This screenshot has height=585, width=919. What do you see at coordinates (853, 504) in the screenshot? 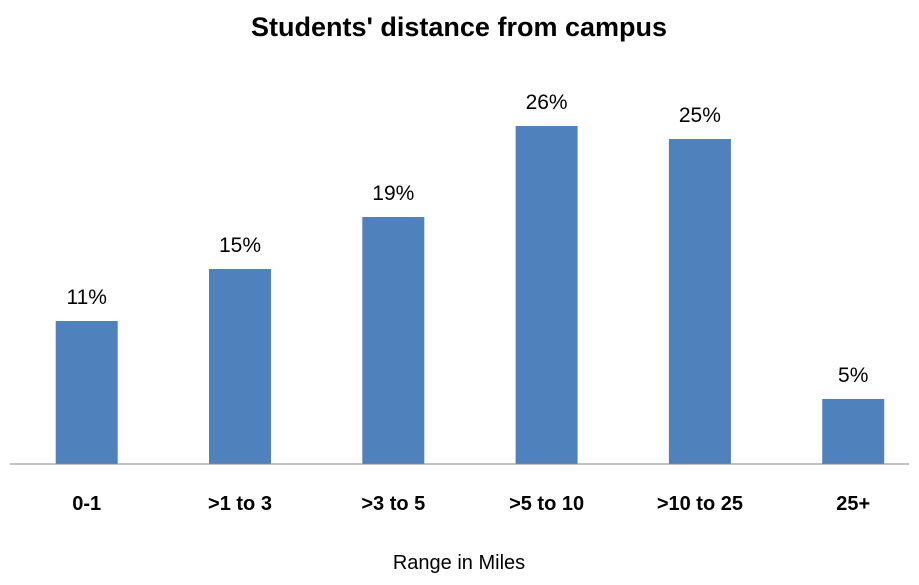
I see `x-tick-label-5: 25+` at bounding box center [853, 504].